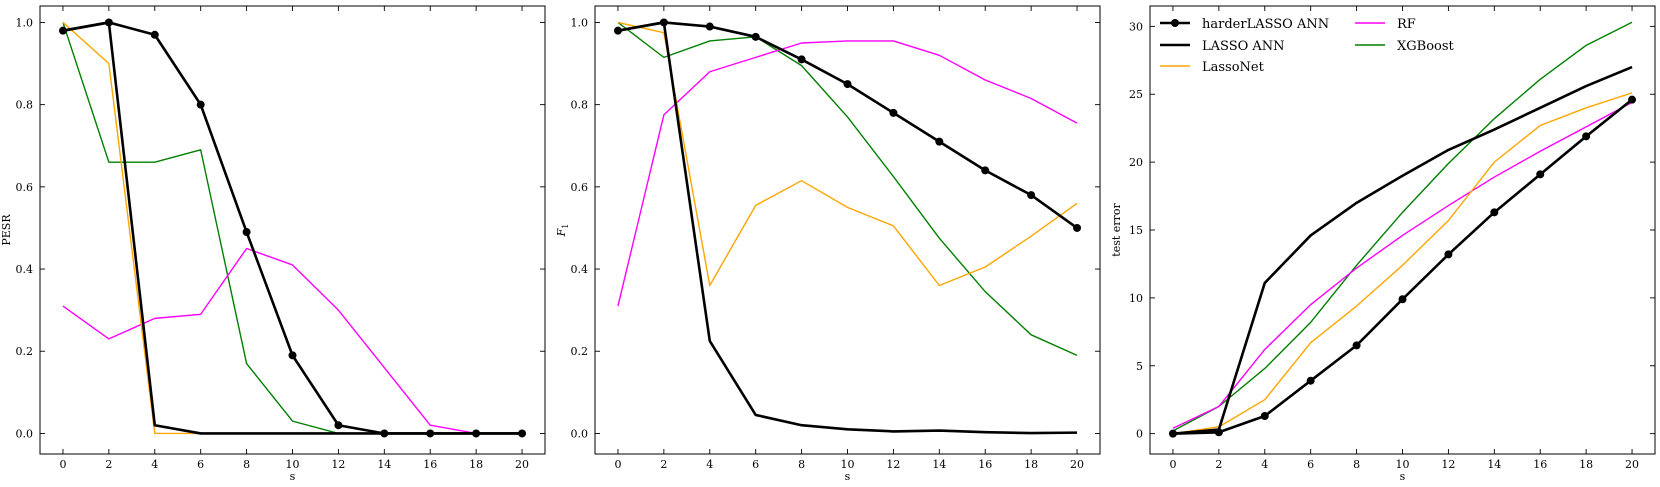 This screenshot has width=1660, height=487. I want to click on y-axis-label-text: test error, so click(1116, 230).